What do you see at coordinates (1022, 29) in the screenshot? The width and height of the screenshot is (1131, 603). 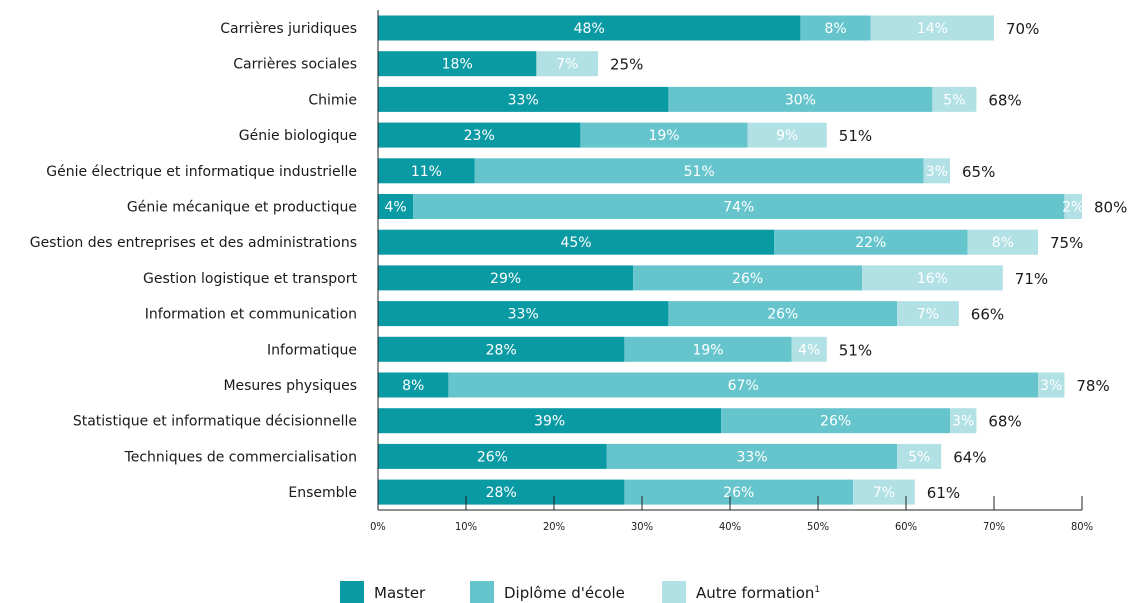 I see `total-label: 70%` at bounding box center [1022, 29].